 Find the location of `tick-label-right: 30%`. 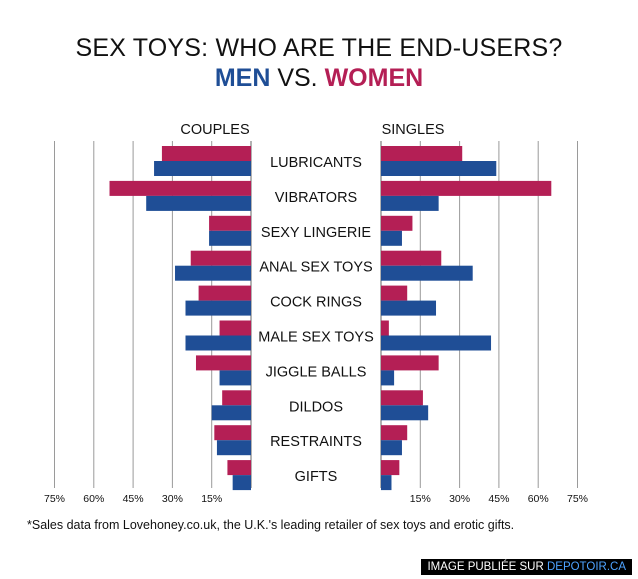

tick-label-right: 30% is located at coordinates (459, 499).